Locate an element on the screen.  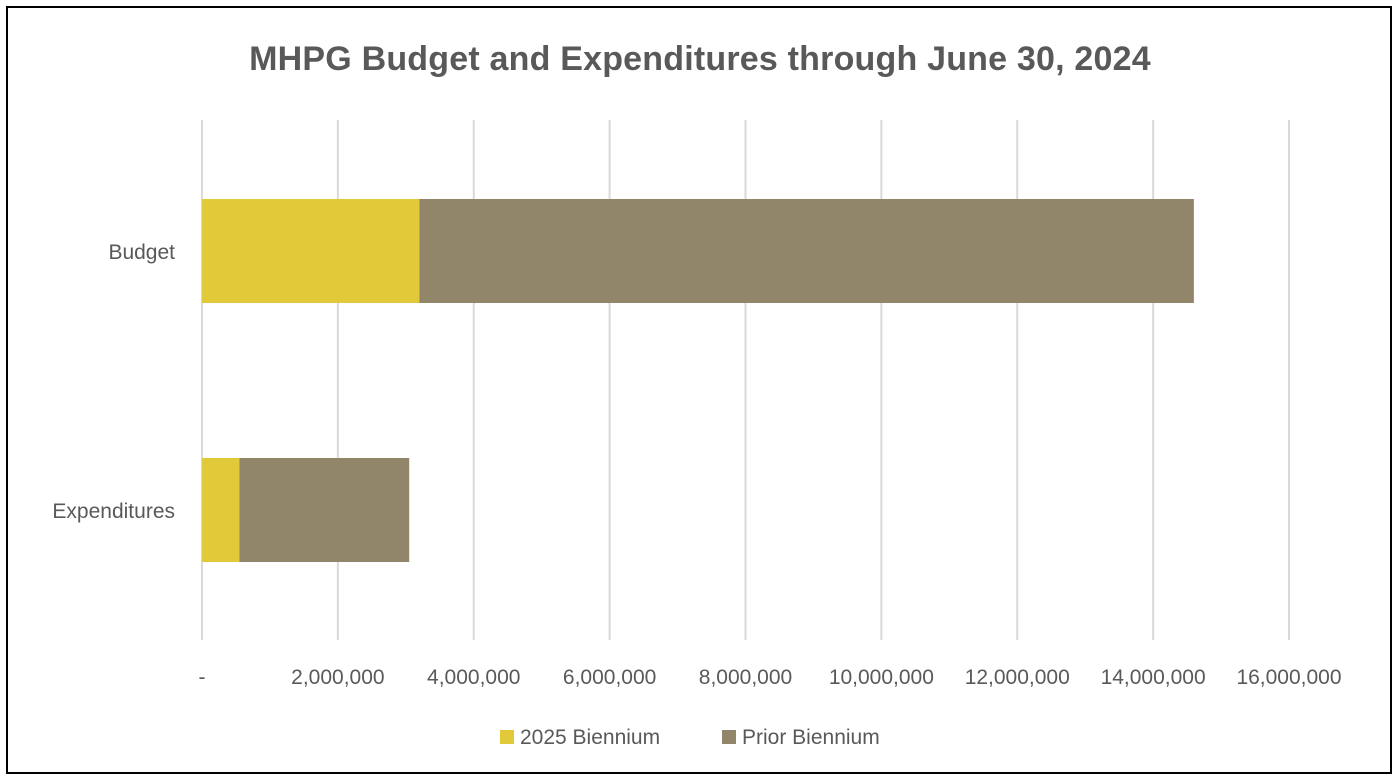
x-tick-label-2: 4,000,000 is located at coordinates (473, 677).